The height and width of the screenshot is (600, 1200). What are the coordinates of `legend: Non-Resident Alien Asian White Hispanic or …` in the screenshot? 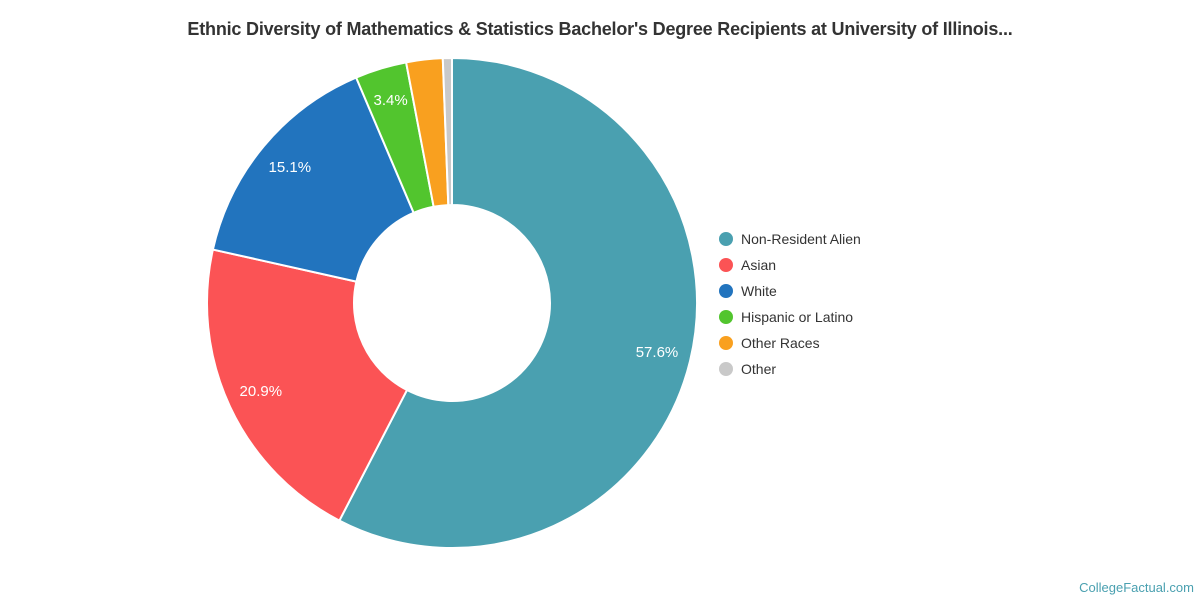 It's located at (790, 304).